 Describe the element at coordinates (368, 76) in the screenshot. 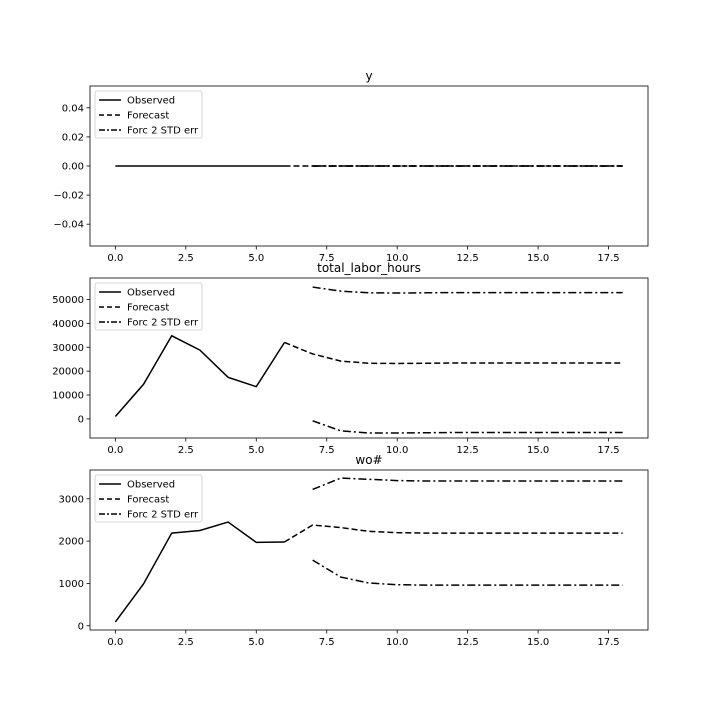

I see `chart-title: y` at that location.